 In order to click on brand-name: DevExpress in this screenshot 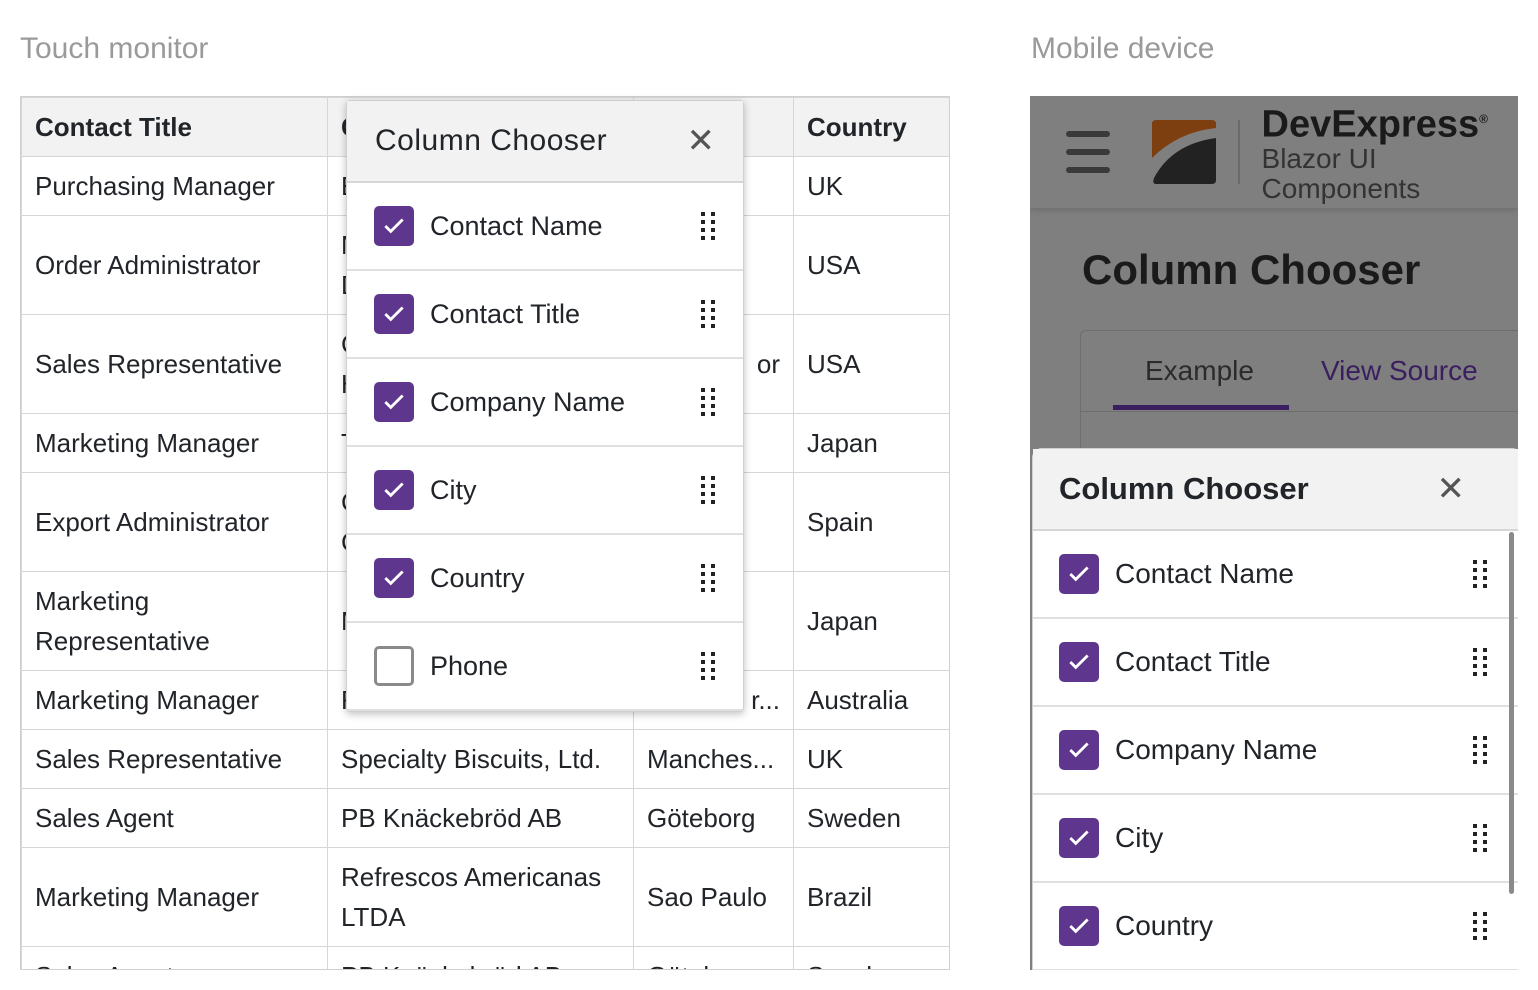, I will do `click(1370, 124)`.